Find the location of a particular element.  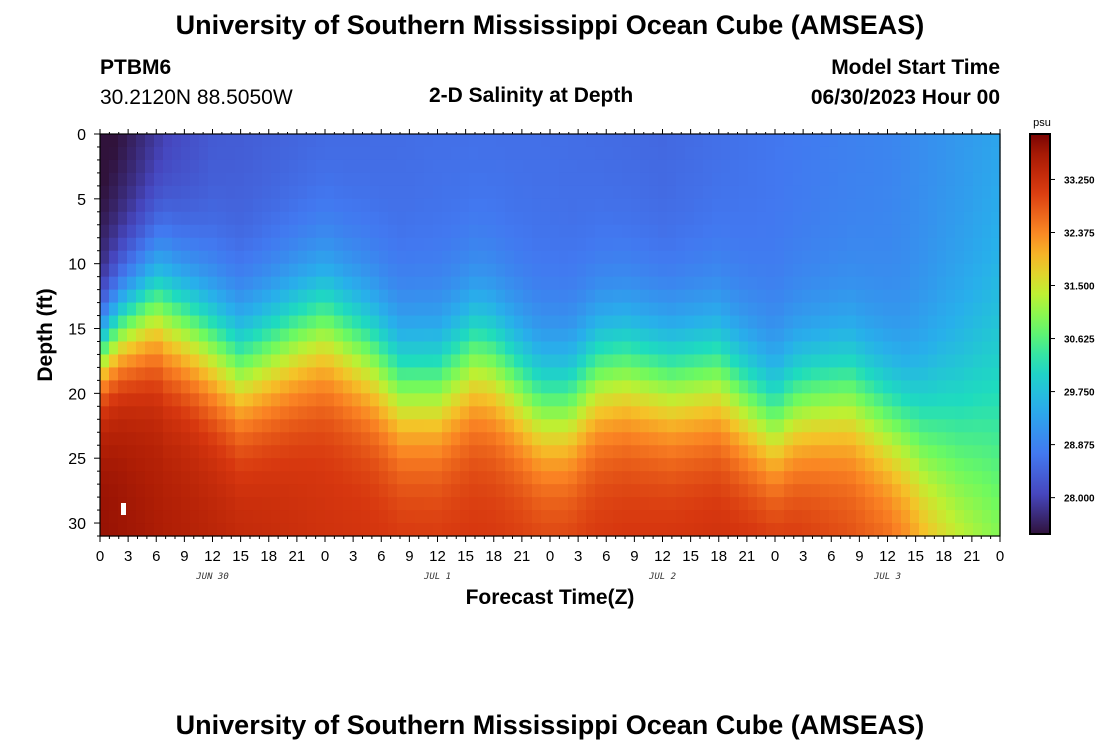

x-tick-label: 3 is located at coordinates (353, 556).